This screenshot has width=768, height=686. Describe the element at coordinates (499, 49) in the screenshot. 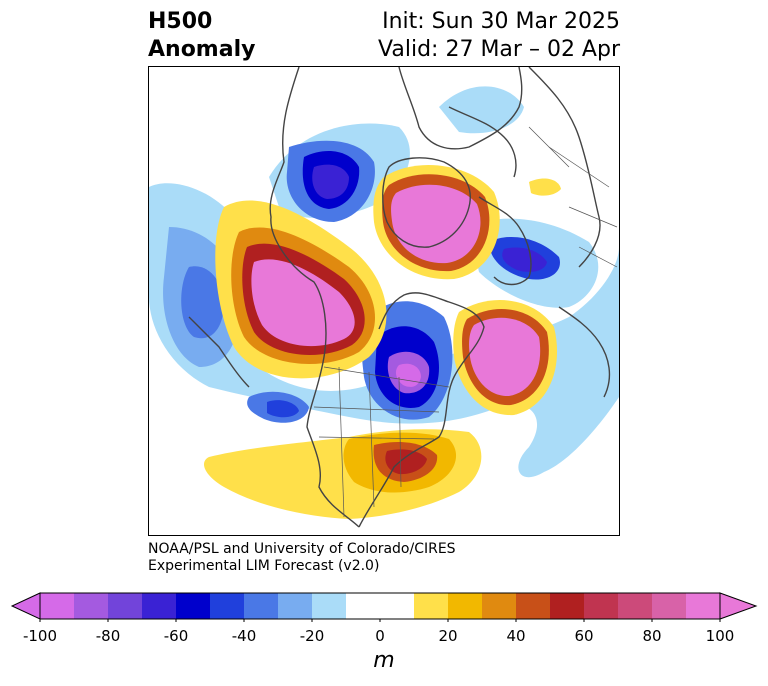

I see `valid-range: Valid: 27 Mar – 02 Apr` at that location.